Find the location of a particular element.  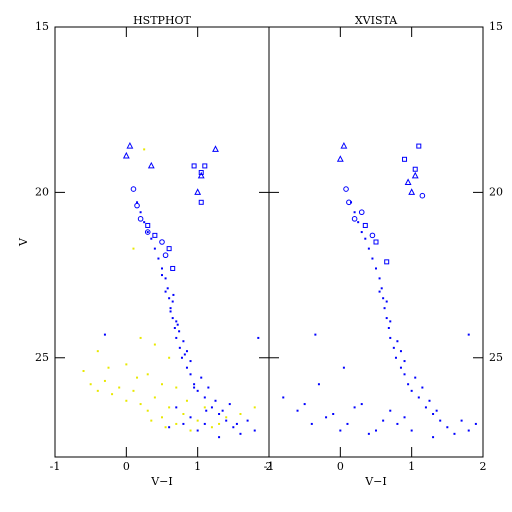

x-tick-label: 0 is located at coordinates (340, 466).